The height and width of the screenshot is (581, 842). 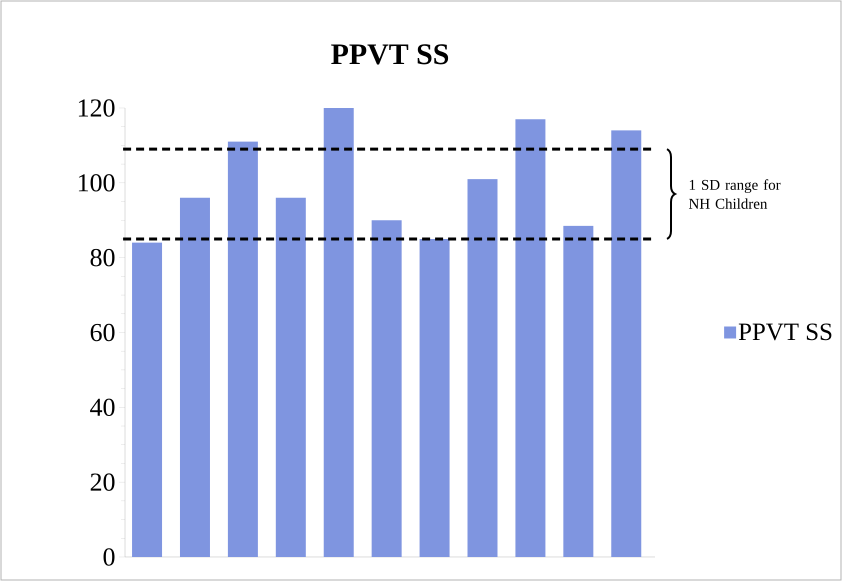 I want to click on y-tick-label: 100, so click(x=96, y=183).